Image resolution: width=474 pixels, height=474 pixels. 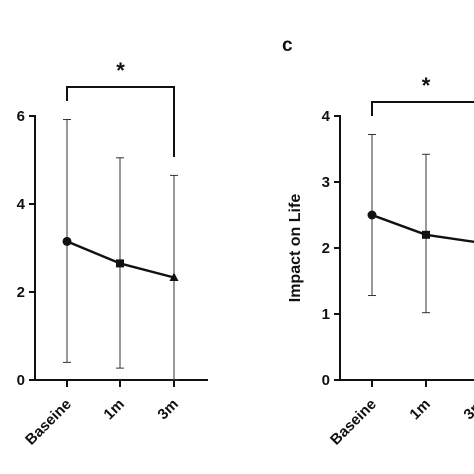 I want to click on panel-label: c, so click(x=287, y=45).